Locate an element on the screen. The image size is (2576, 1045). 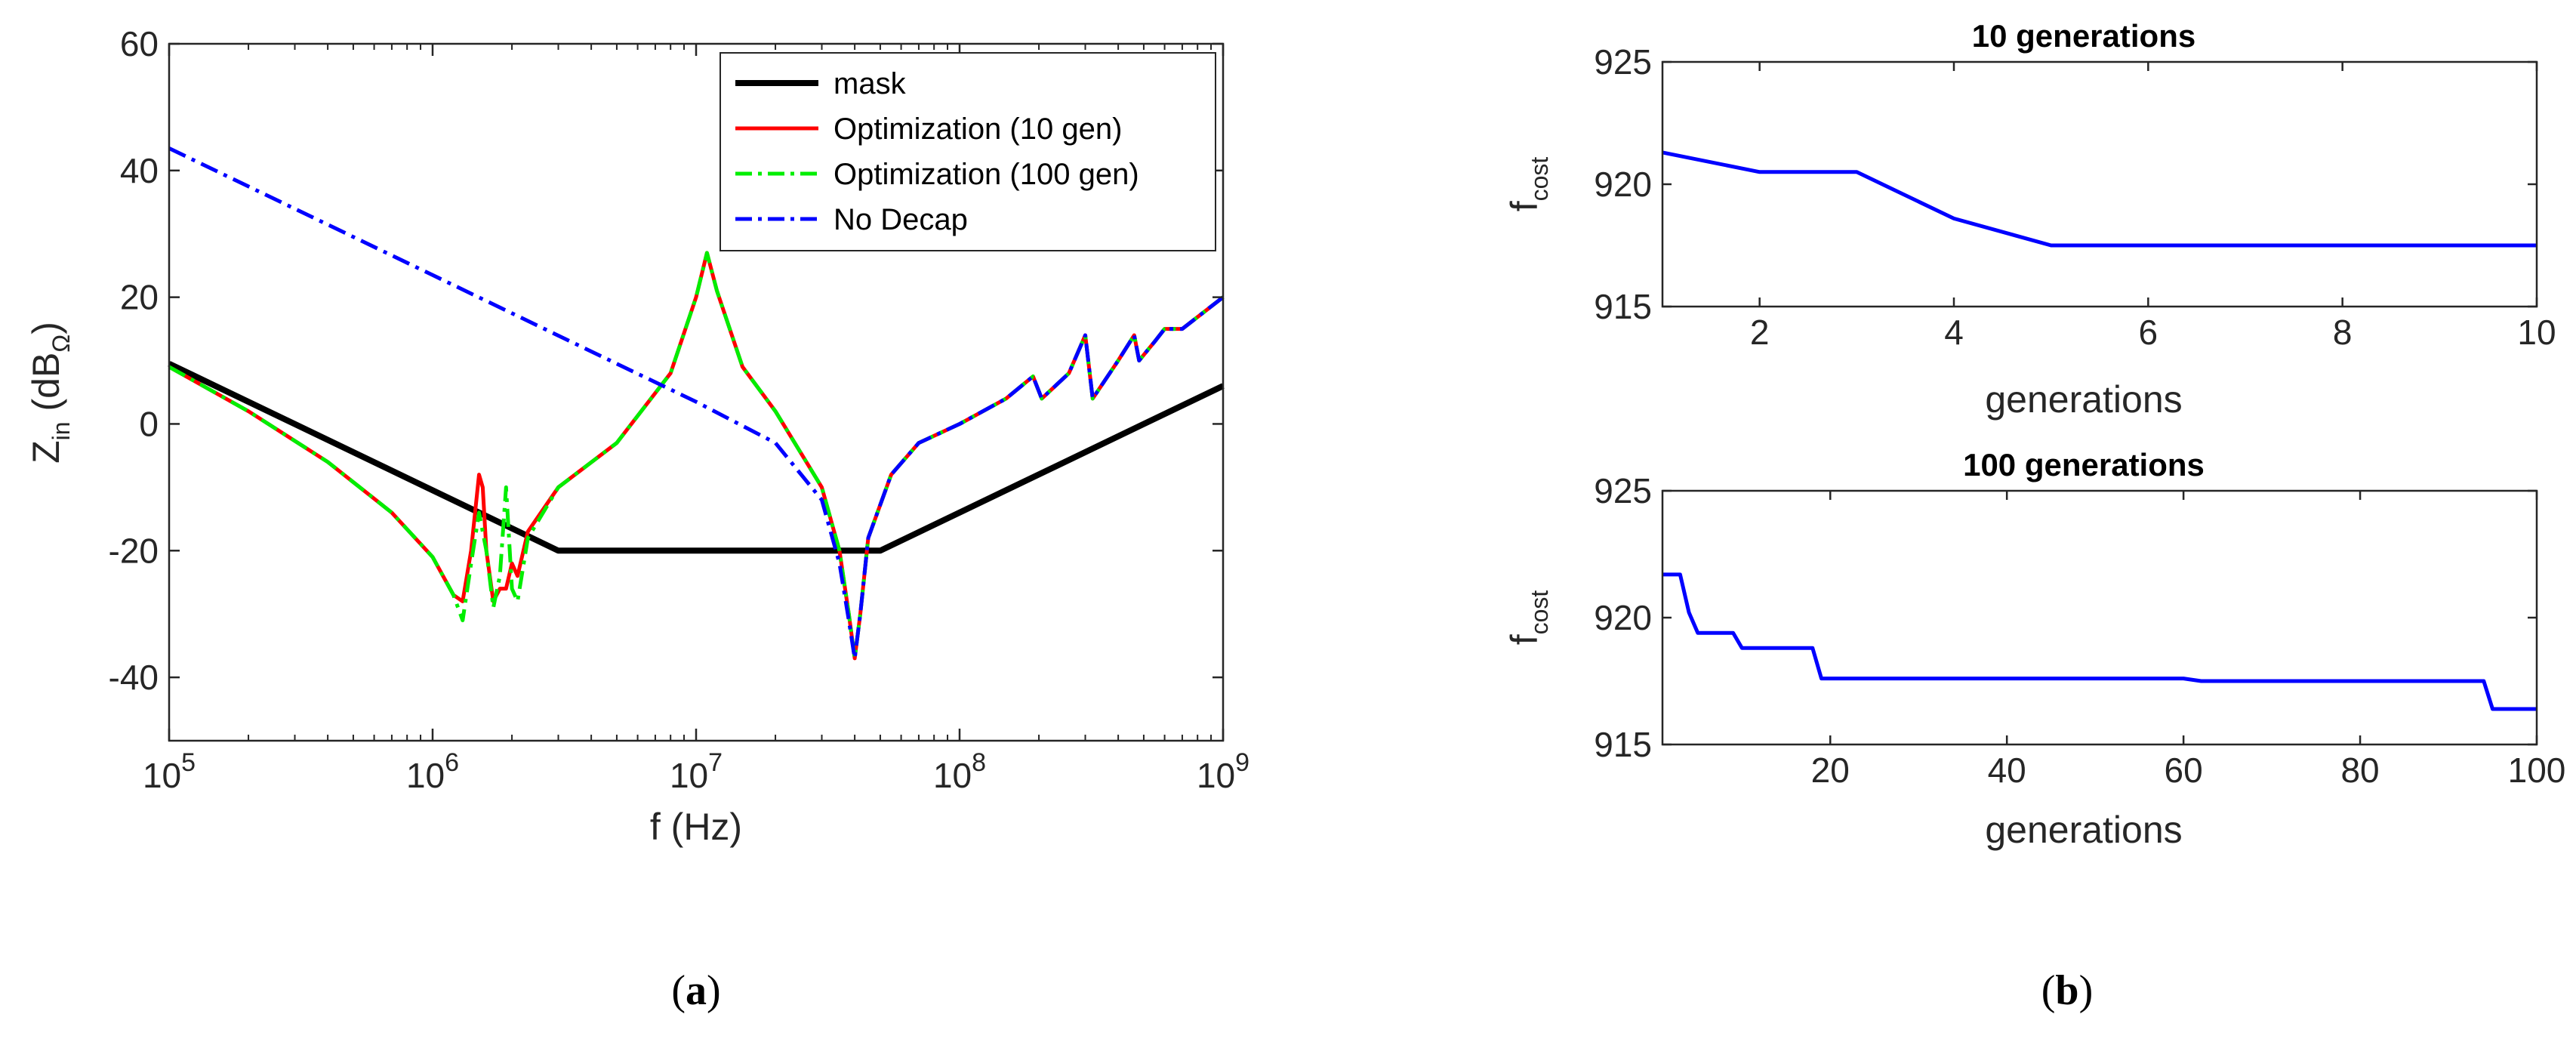
y-tick-label: 40 is located at coordinates (139, 170).